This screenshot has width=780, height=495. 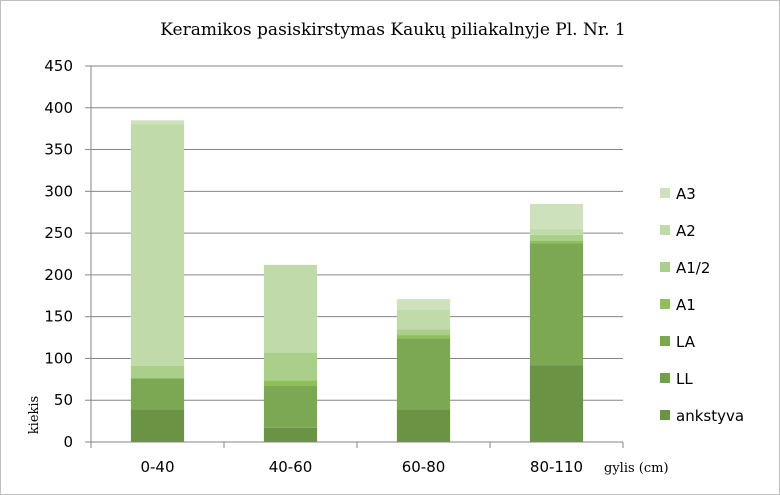 I want to click on y-tick-label: 400, so click(x=58, y=108).